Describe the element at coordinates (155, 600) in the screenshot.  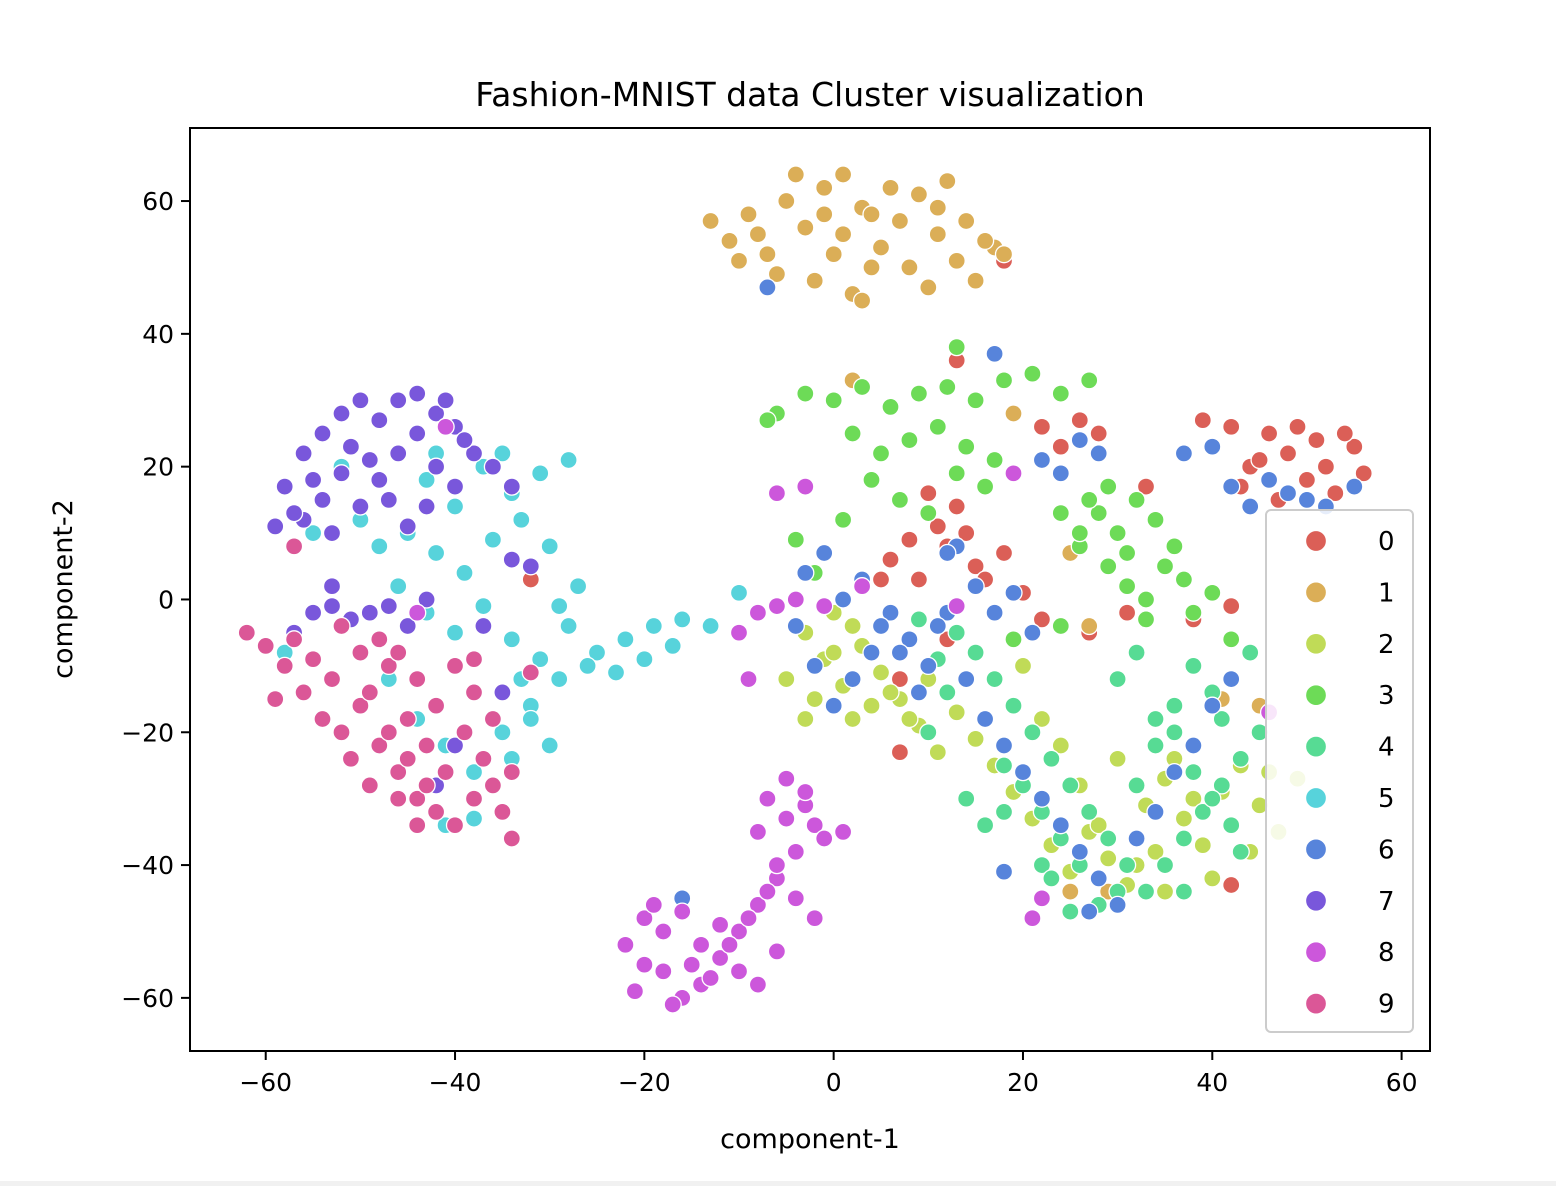
I see `y-axis: 60 40 20 0 −20 −40 −60` at that location.